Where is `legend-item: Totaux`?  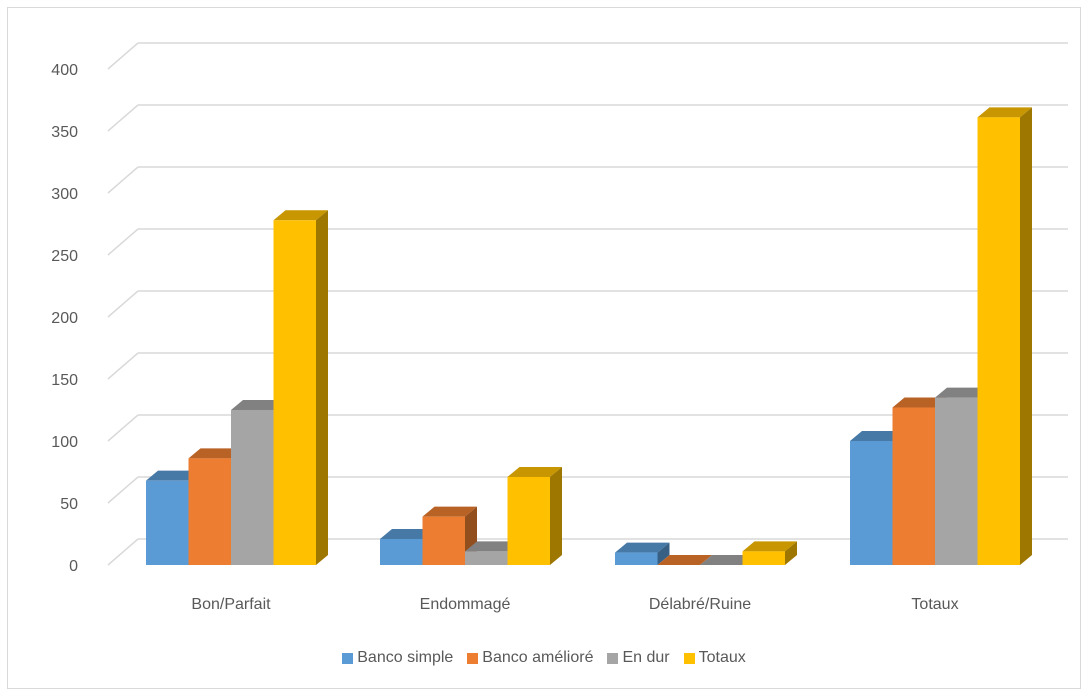 legend-item: Totaux is located at coordinates (714, 658).